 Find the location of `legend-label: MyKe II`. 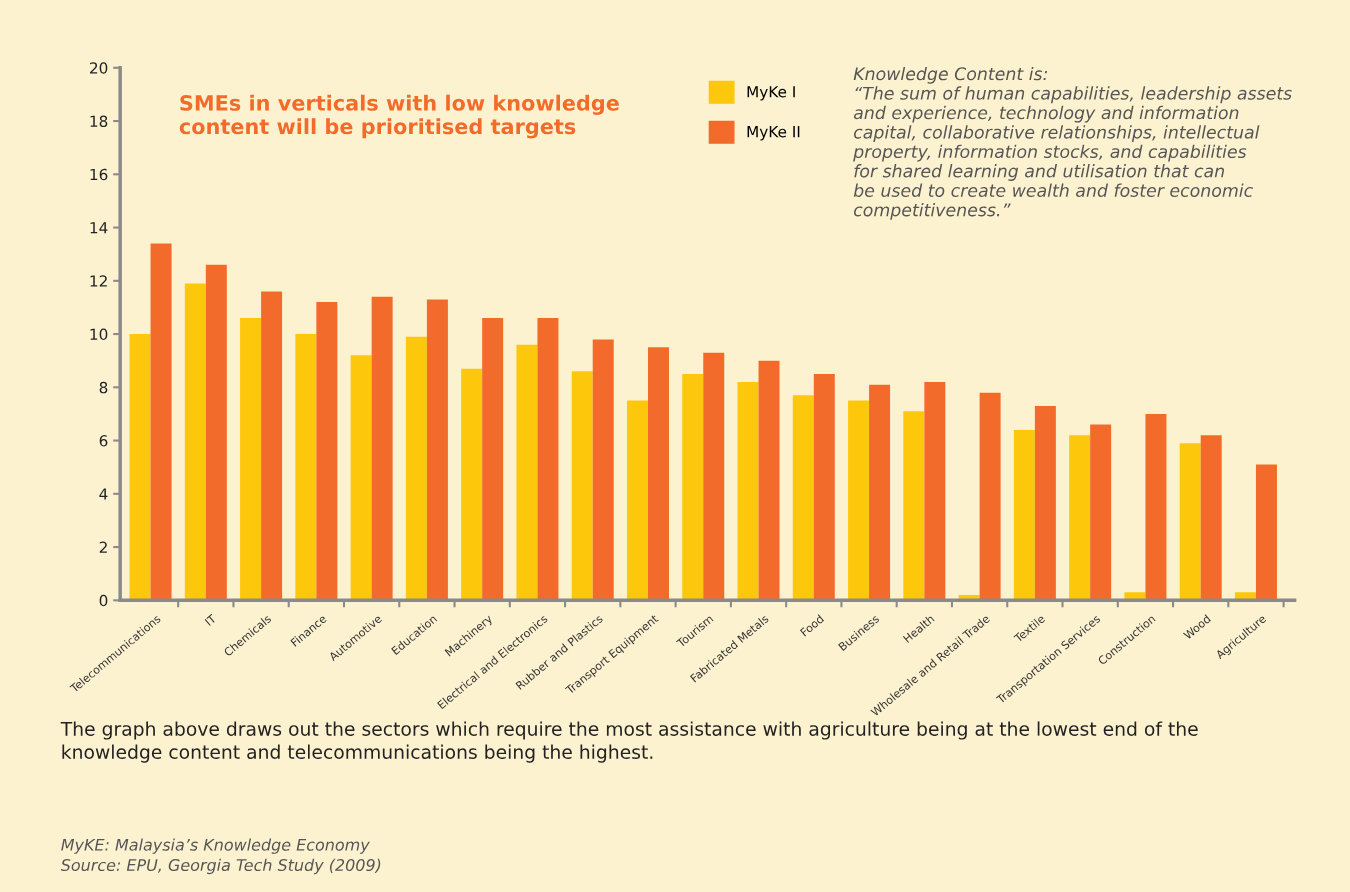

legend-label: MyKe II is located at coordinates (773, 133).